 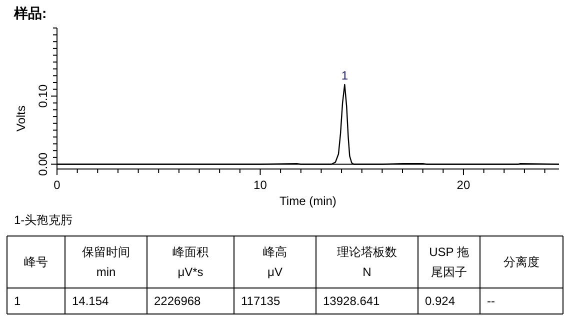 What do you see at coordinates (43, 164) in the screenshot?
I see `y-tick-label: 0.00` at bounding box center [43, 164].